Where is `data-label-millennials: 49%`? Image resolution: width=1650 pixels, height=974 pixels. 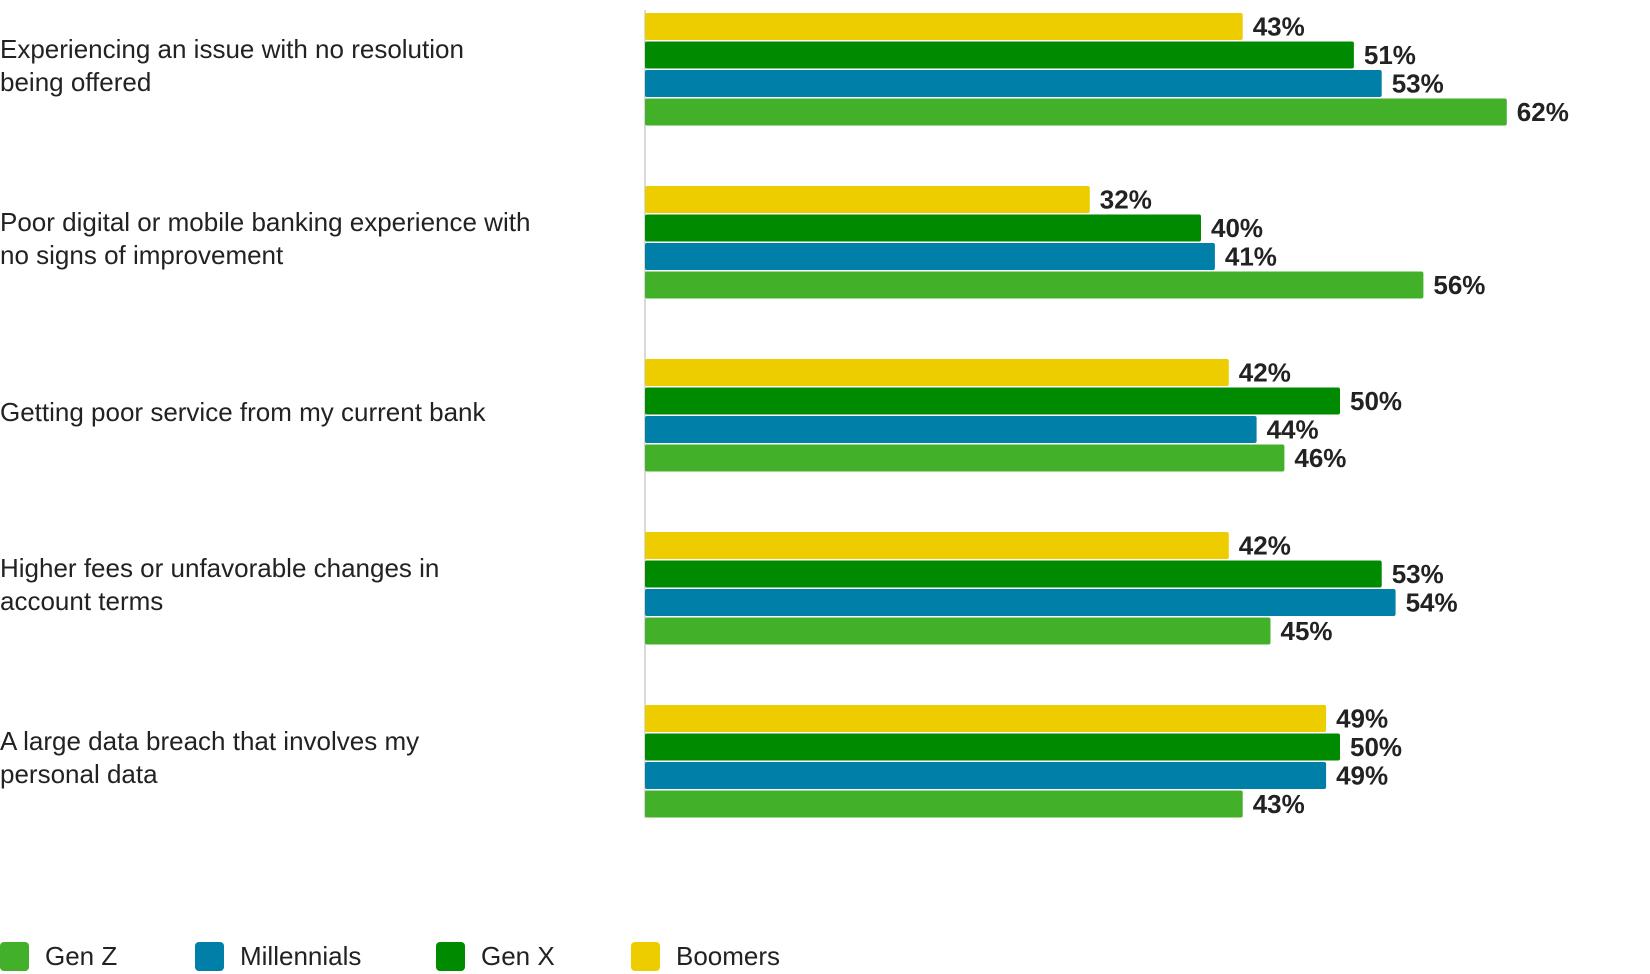 data-label-millennials: 49% is located at coordinates (1362, 776).